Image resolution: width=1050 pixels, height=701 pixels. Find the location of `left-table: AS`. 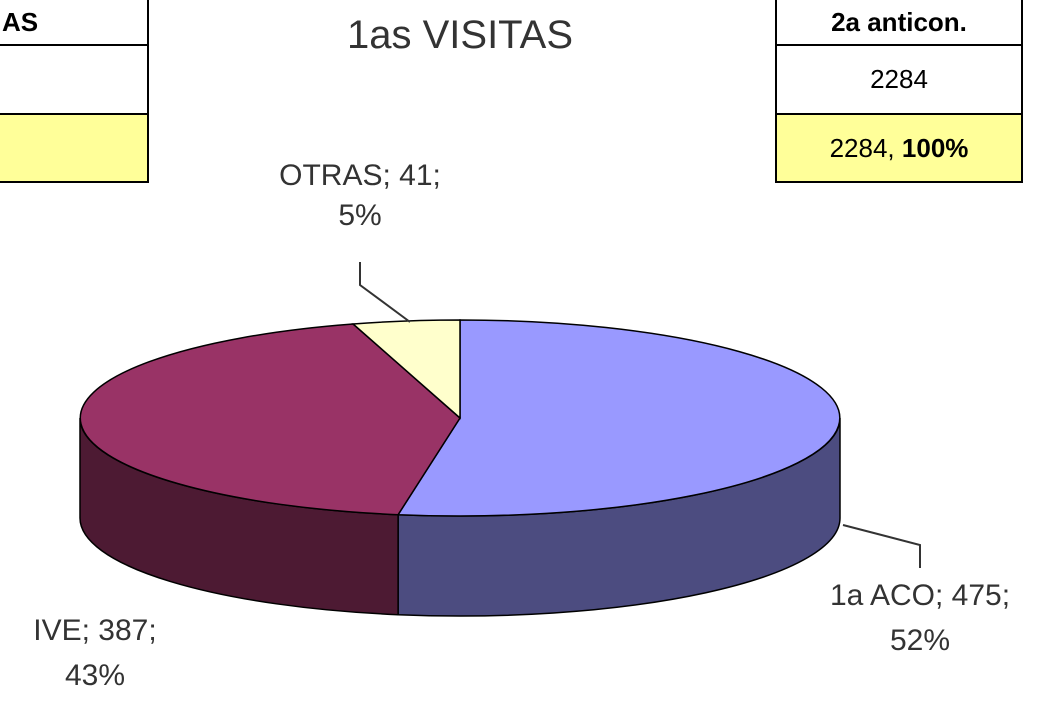

left-table: AS is located at coordinates (74, 91).